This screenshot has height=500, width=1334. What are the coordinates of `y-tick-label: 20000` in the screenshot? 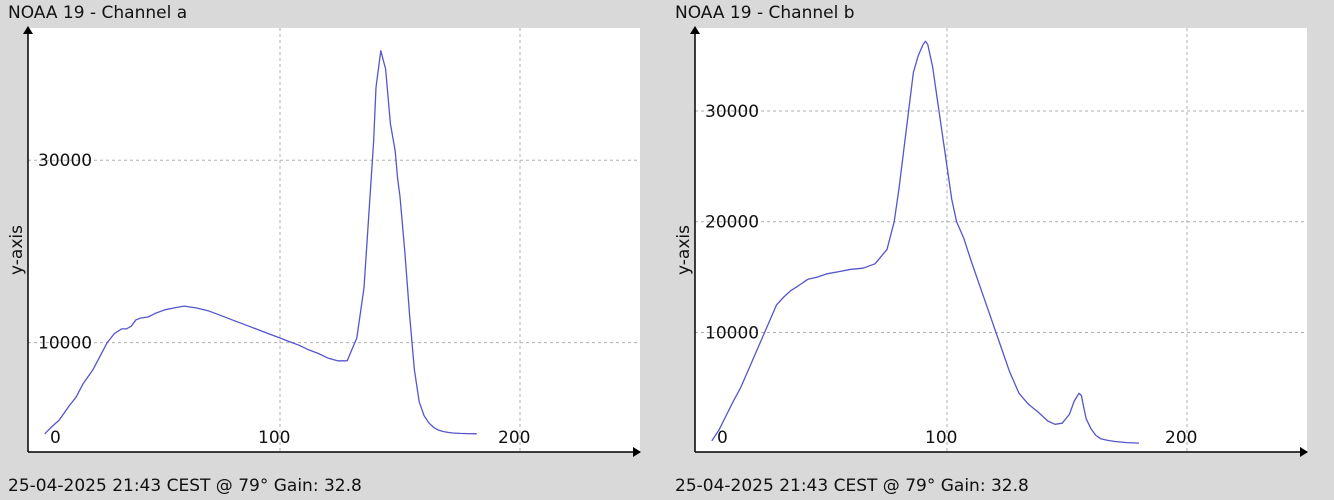 It's located at (732, 223).